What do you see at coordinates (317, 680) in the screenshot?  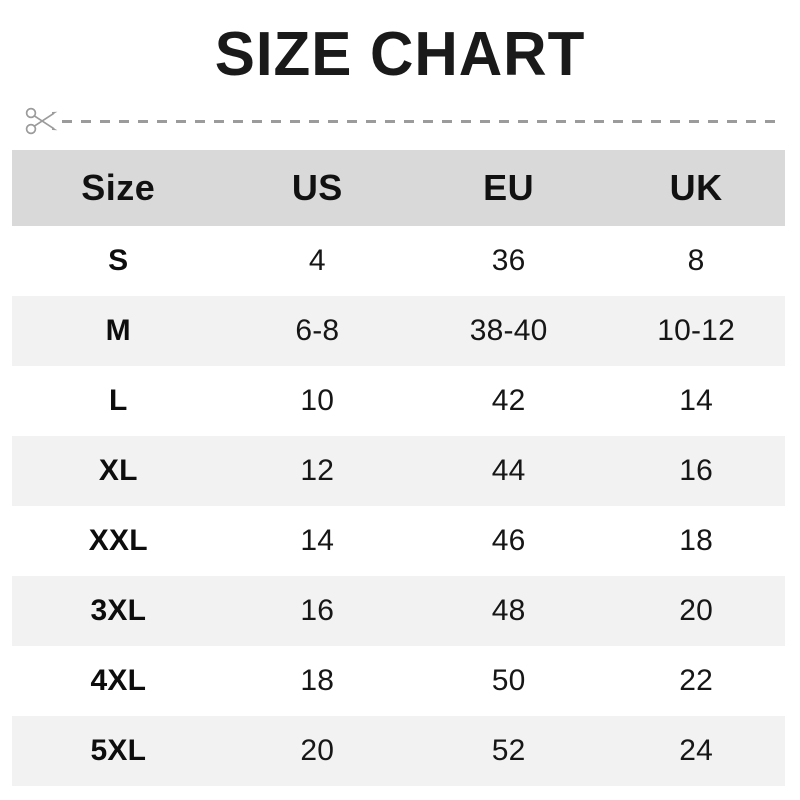 I see `cell-us: 18` at bounding box center [317, 680].